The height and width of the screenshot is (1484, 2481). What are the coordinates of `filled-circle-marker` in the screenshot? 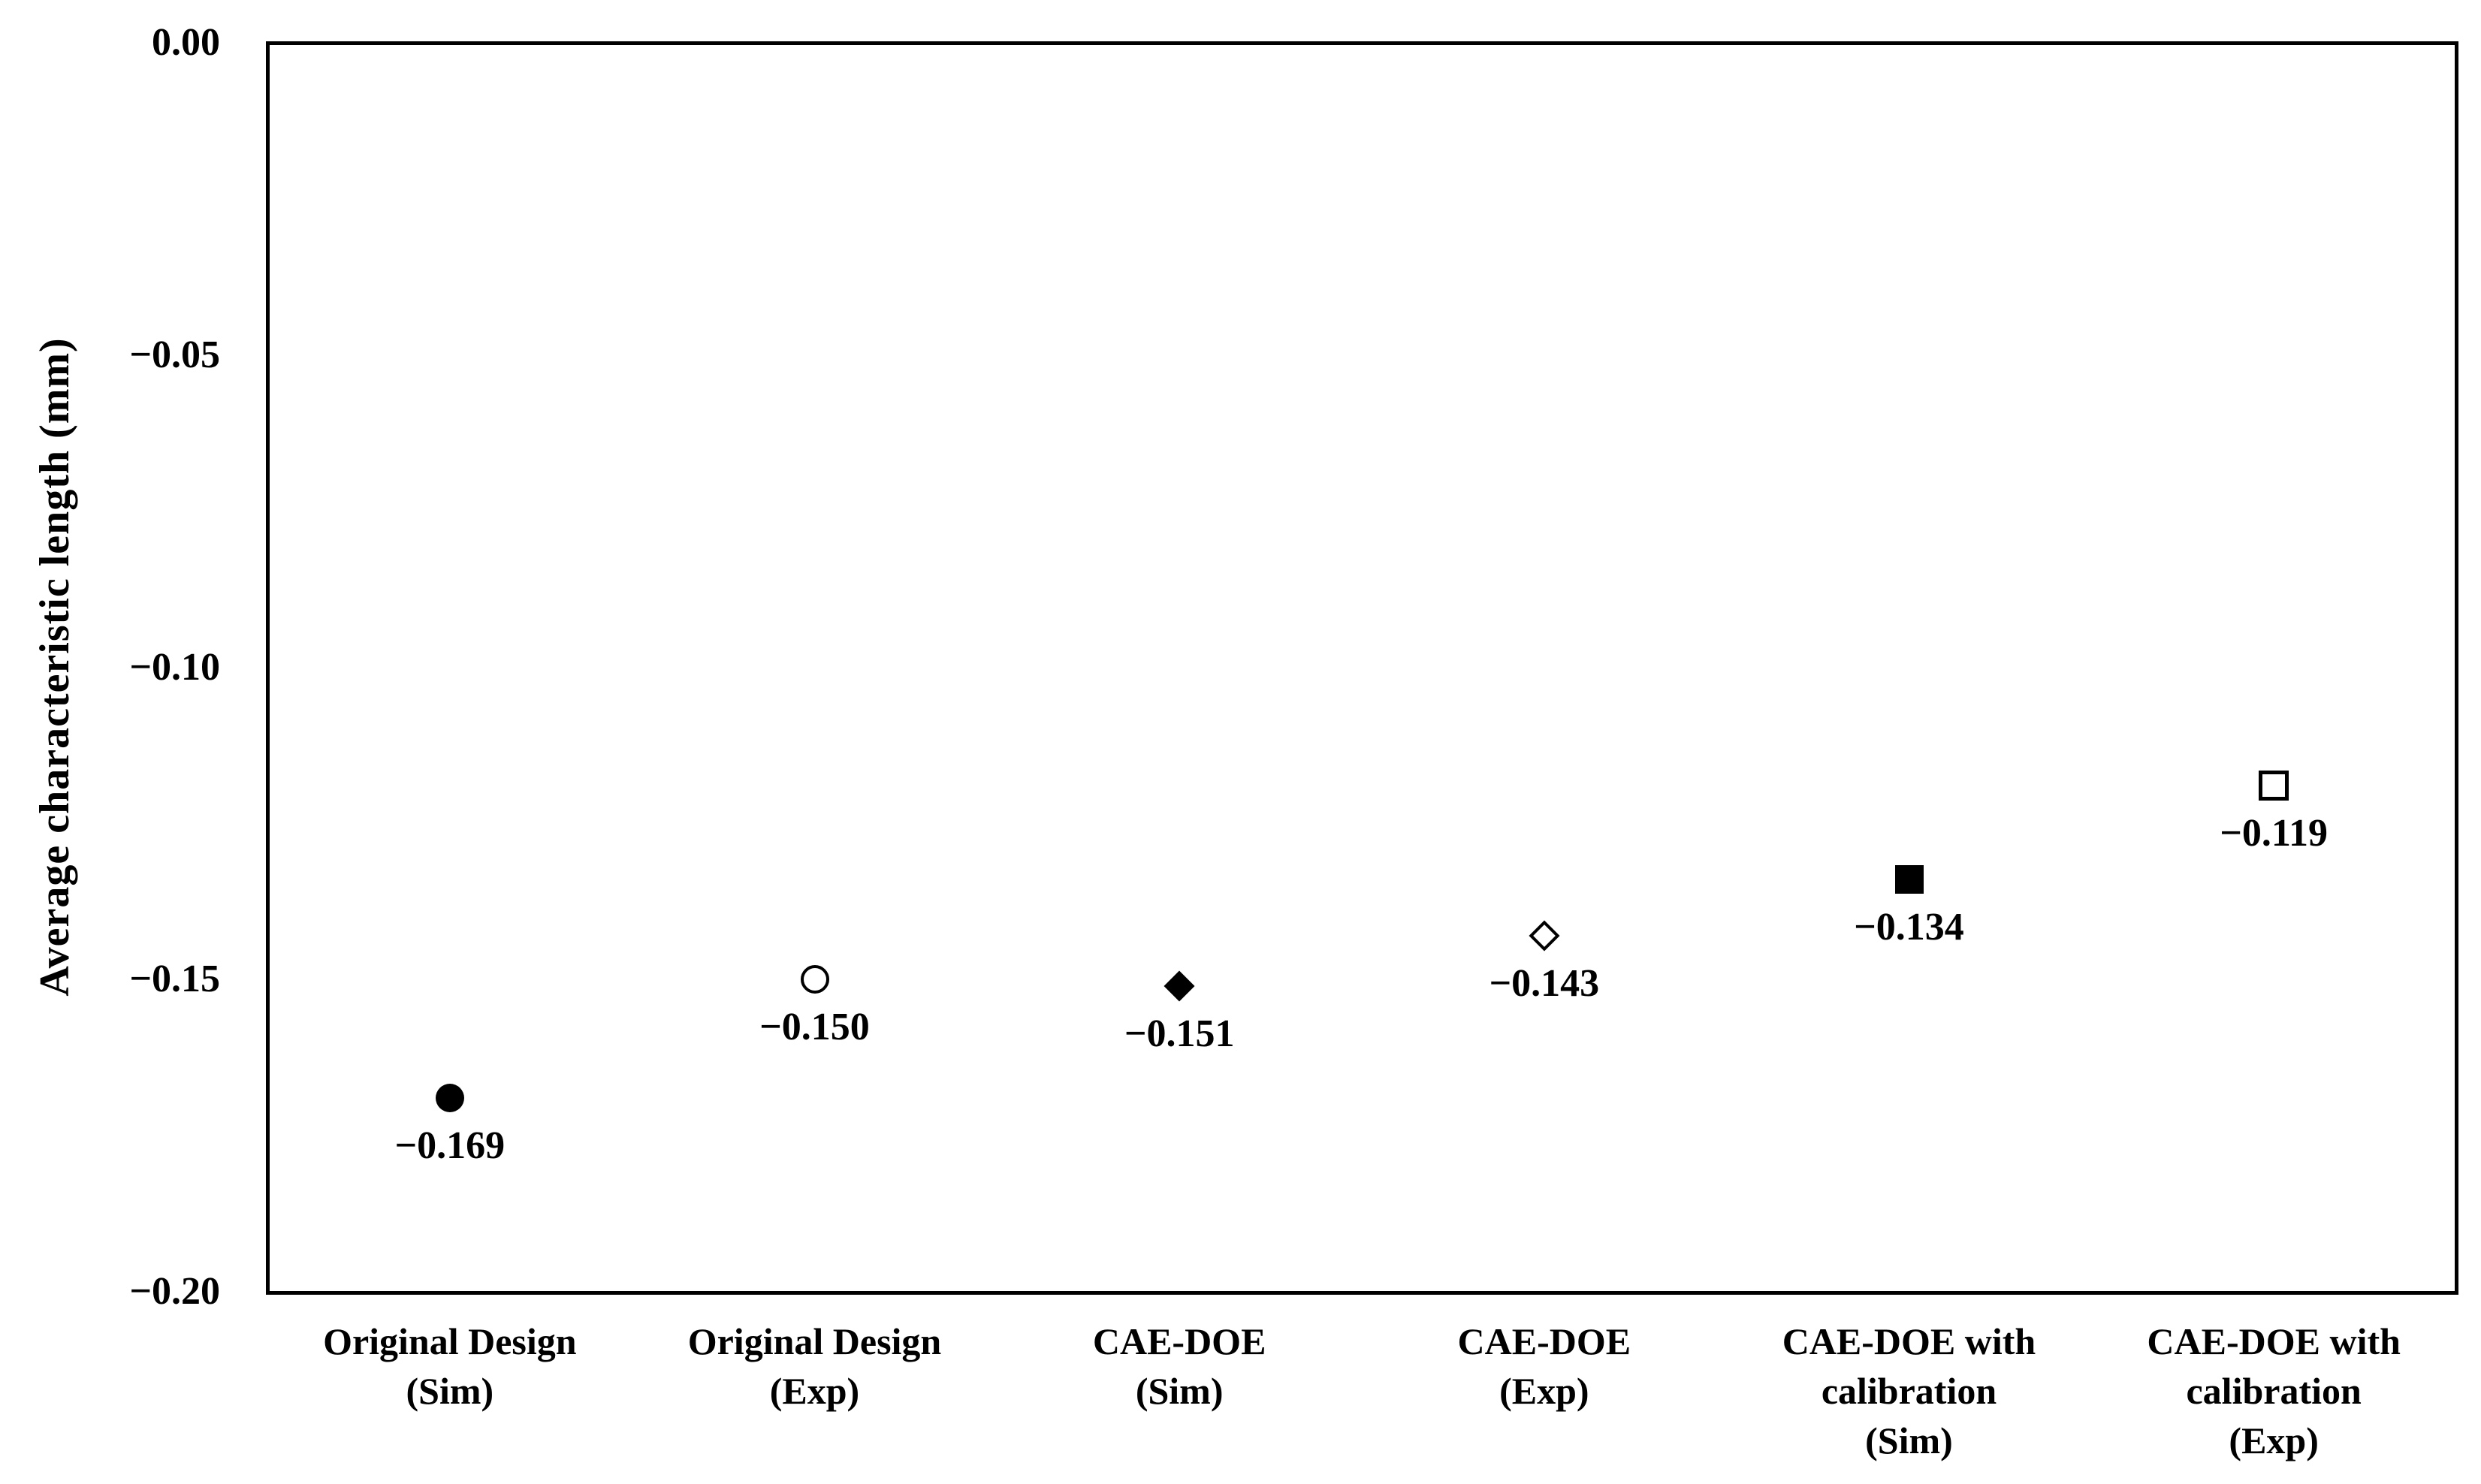 It's located at (450, 1098).